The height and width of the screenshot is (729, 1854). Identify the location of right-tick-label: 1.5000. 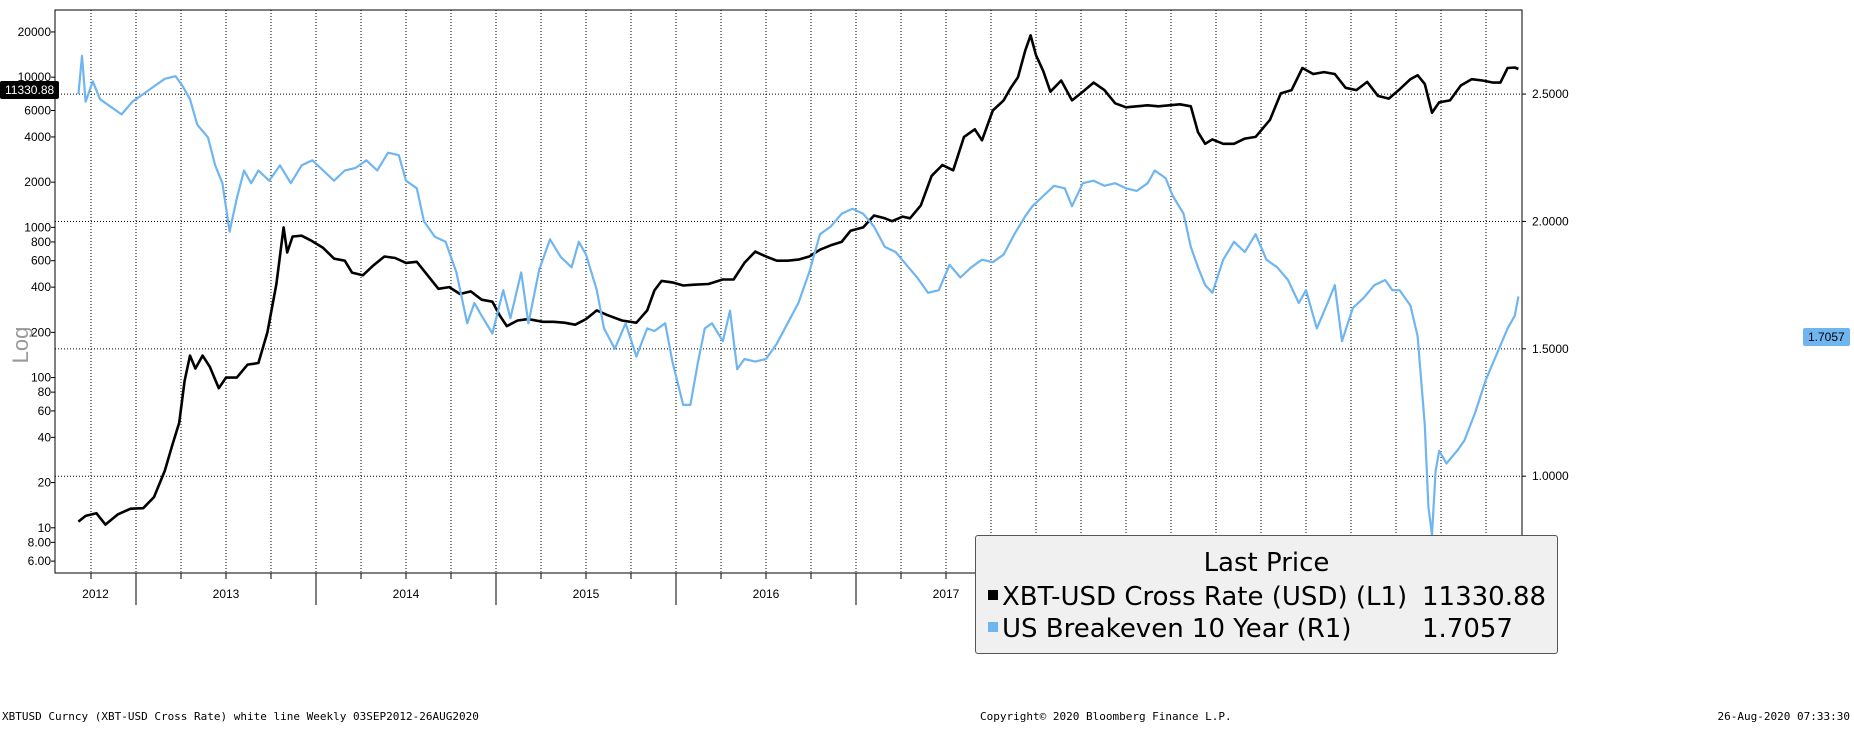
(1550, 349).